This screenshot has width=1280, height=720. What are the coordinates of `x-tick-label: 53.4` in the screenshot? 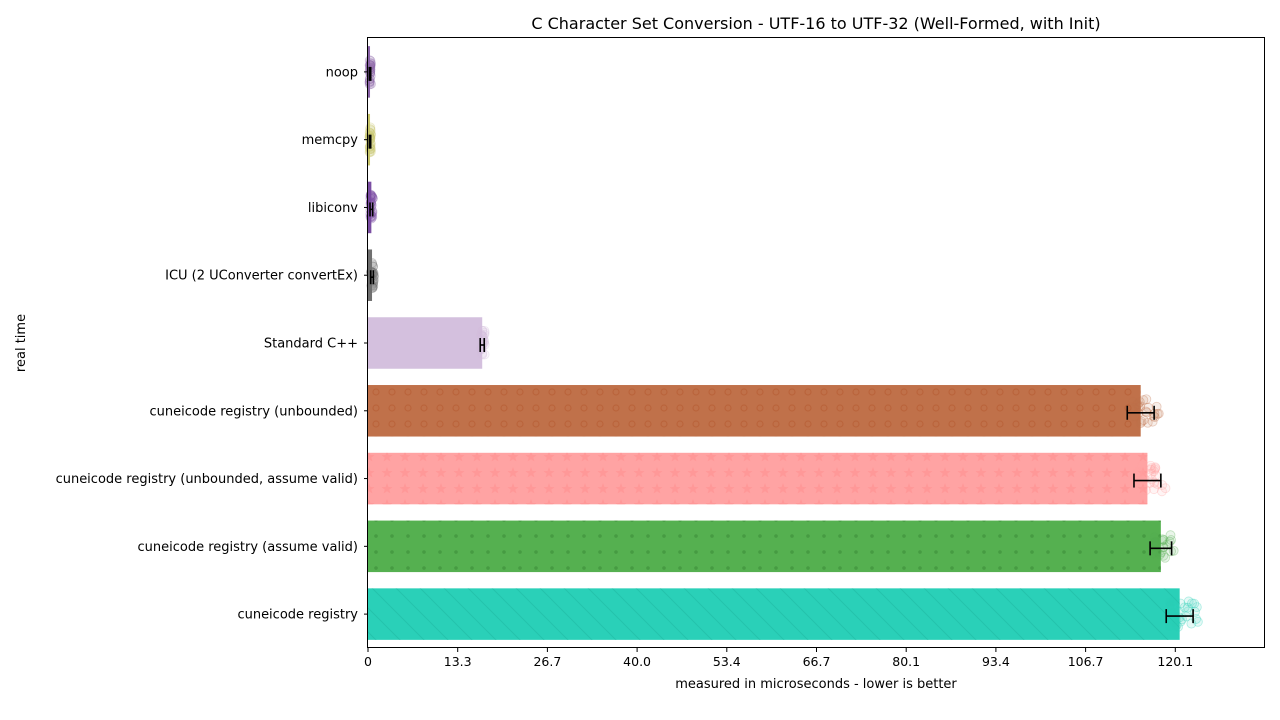 It's located at (727, 661).